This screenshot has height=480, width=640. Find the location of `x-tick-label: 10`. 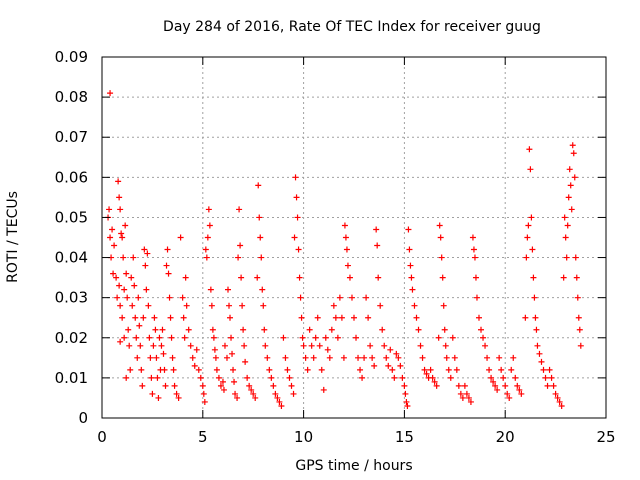

x-tick-label: 10 is located at coordinates (303, 437).